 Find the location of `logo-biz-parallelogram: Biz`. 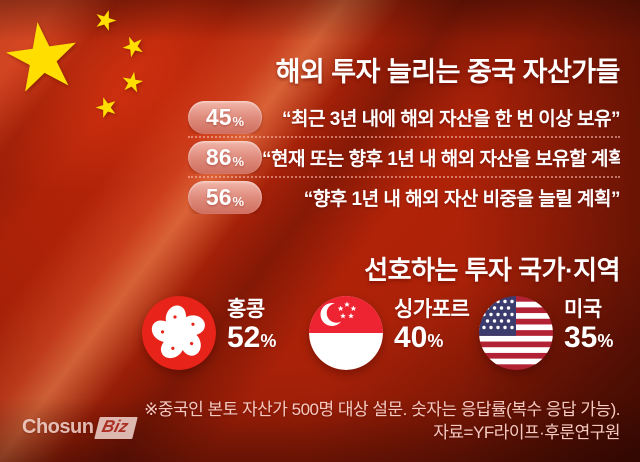

logo-biz-parallelogram: Biz is located at coordinates (116, 427).